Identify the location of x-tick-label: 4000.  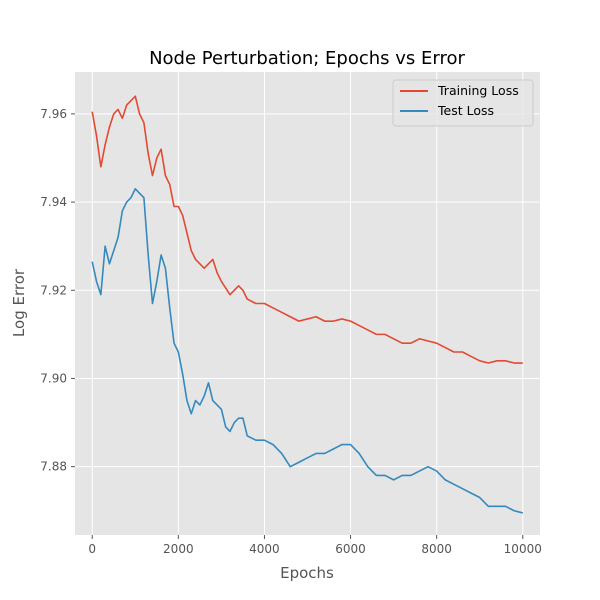
(264, 549).